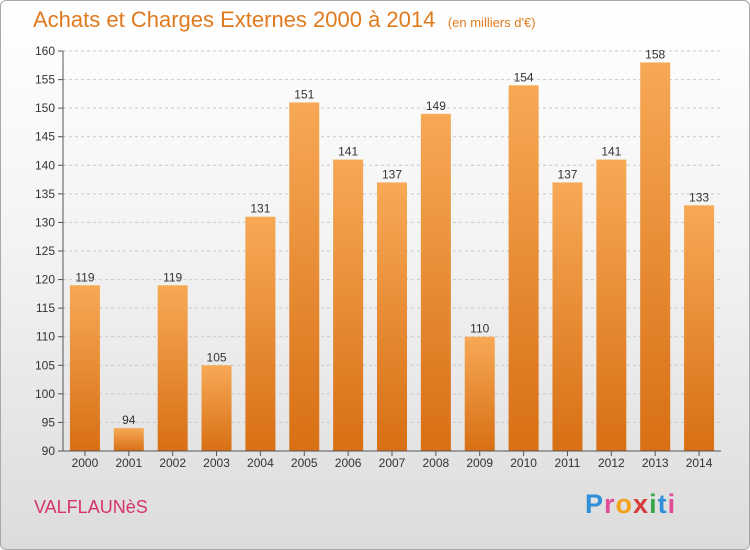  What do you see at coordinates (45, 194) in the screenshot?
I see `y-tick-label: 135` at bounding box center [45, 194].